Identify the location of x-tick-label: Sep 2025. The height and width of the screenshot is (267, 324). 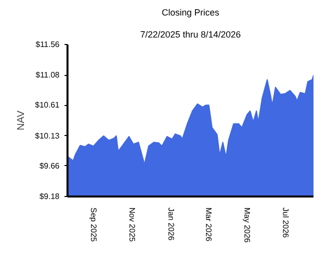
(93, 225).